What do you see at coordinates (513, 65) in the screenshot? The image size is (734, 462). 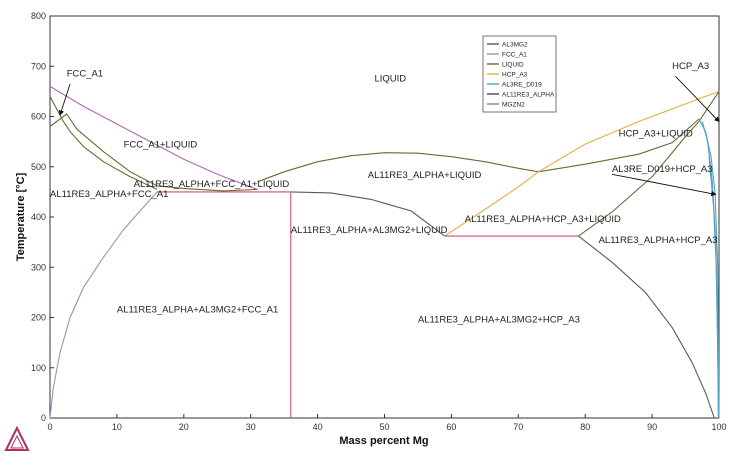 I see `legend-entry: LIQUID` at bounding box center [513, 65].